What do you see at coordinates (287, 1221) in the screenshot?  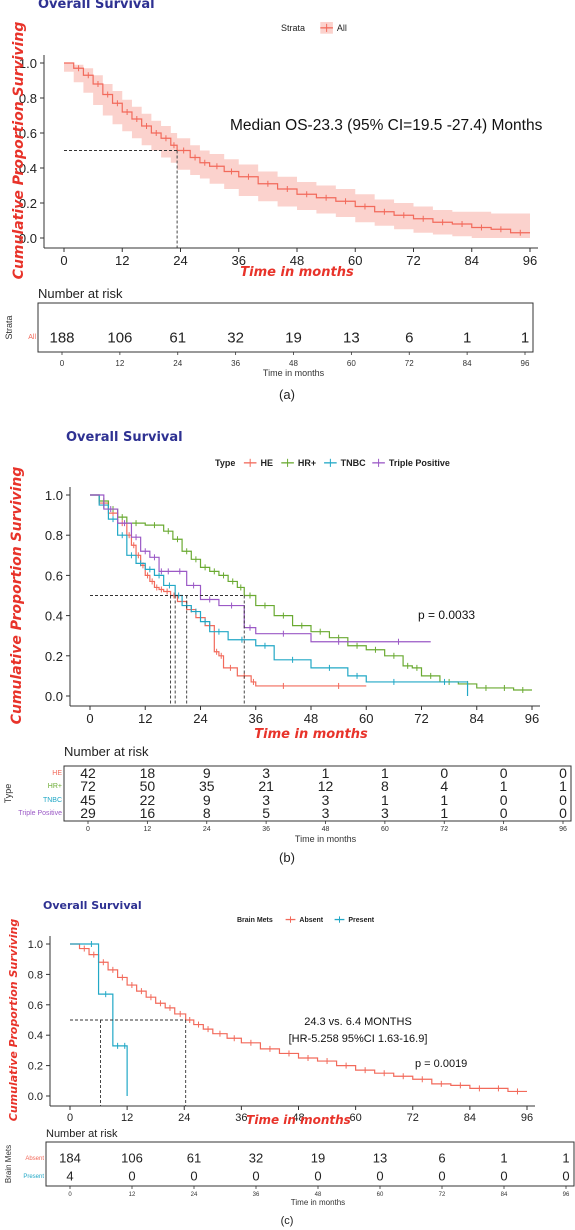 I see `panel-caption: (c)` at bounding box center [287, 1221].